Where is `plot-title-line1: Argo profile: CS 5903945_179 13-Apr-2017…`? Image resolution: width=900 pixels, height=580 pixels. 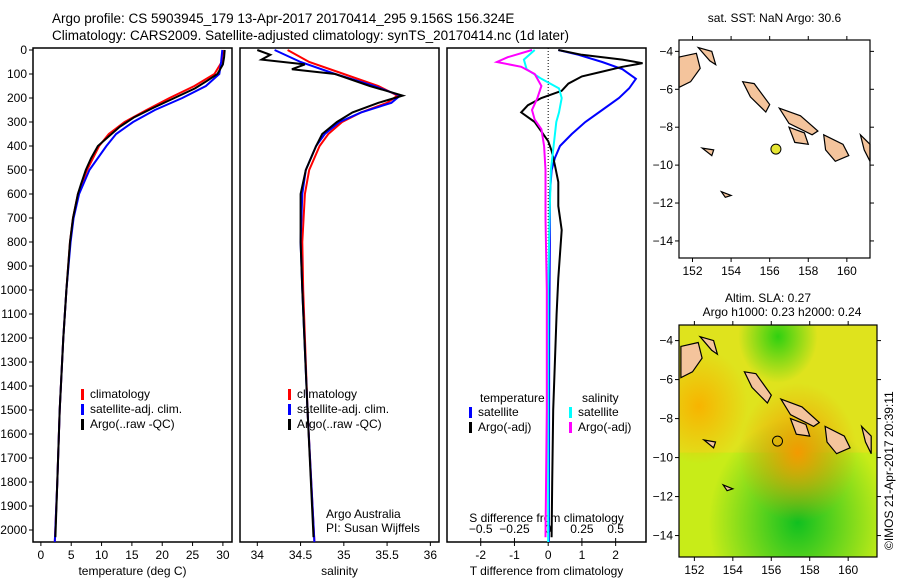
plot-title-line1: Argo profile: CS 5903945_179 13-Apr-2017… is located at coordinates (283, 18).